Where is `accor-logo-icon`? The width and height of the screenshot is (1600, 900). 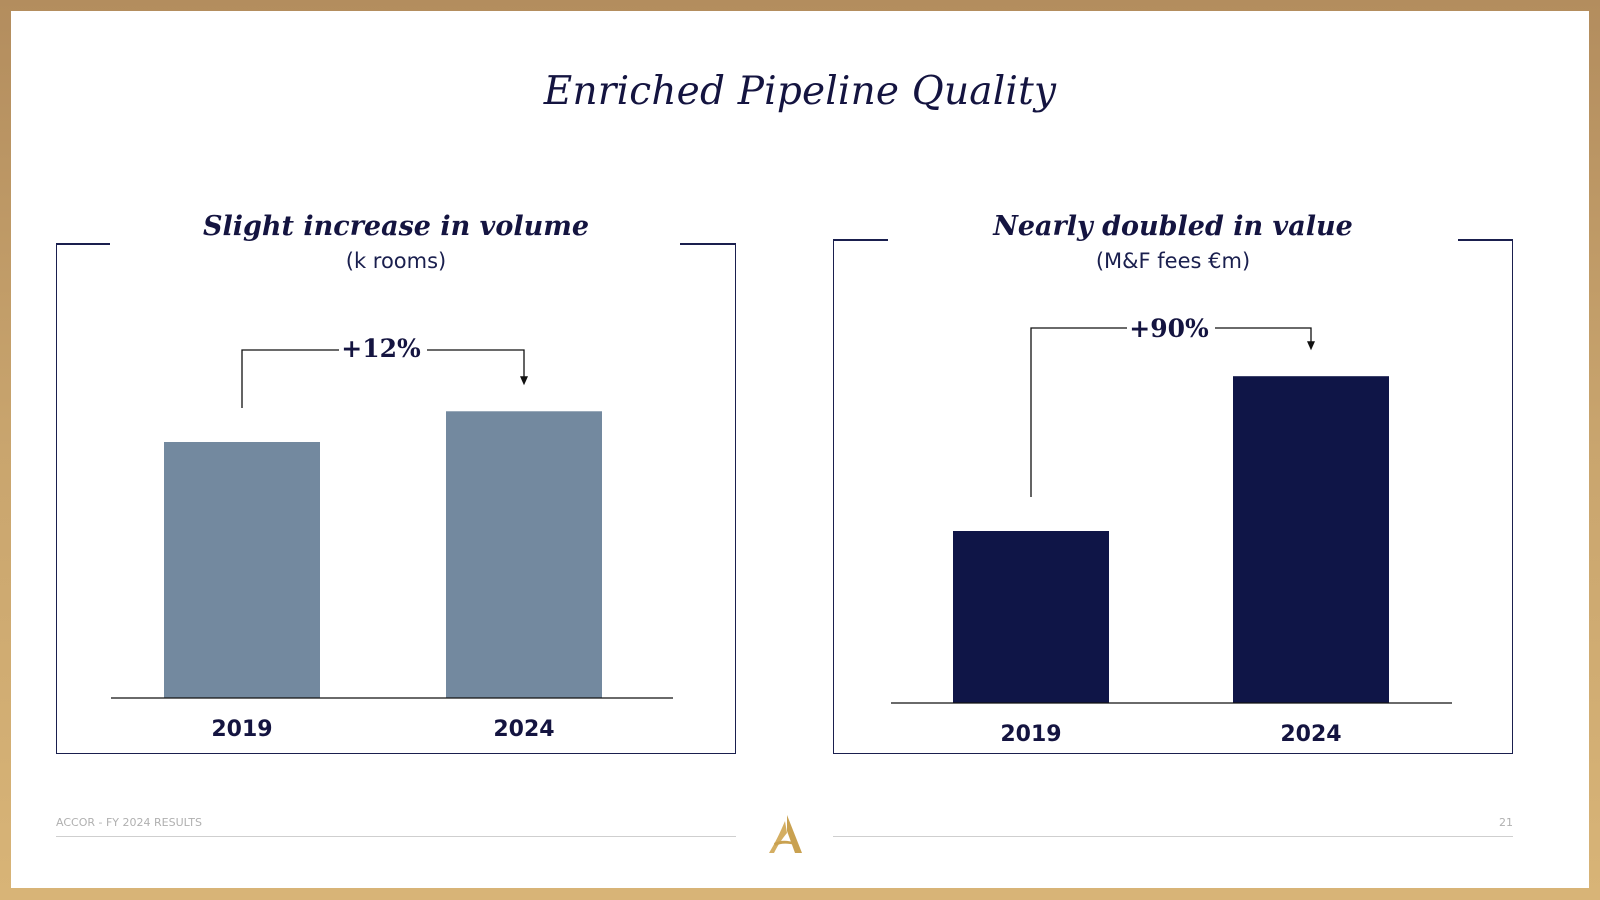
accor-logo-icon is located at coordinates (785, 834).